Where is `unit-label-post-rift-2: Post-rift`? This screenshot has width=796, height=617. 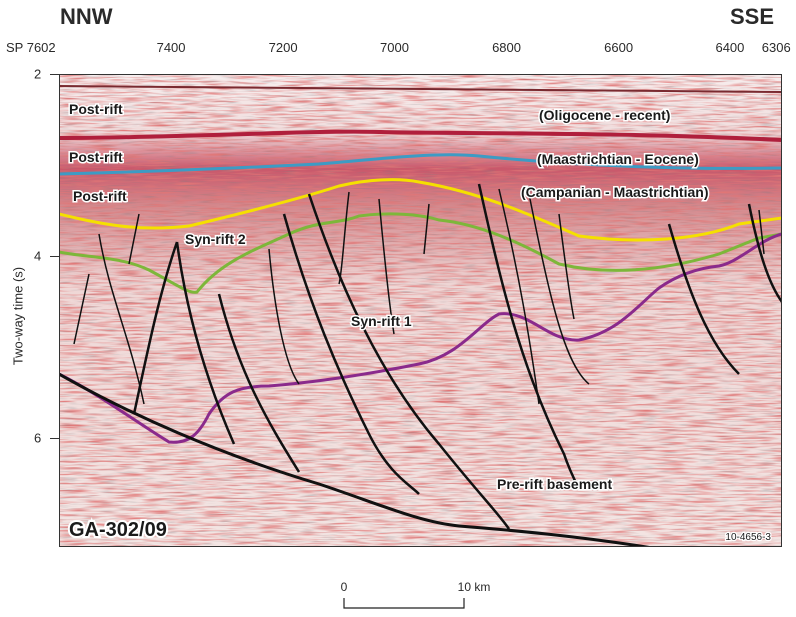 unit-label-post-rift-2: Post-rift is located at coordinates (96, 157).